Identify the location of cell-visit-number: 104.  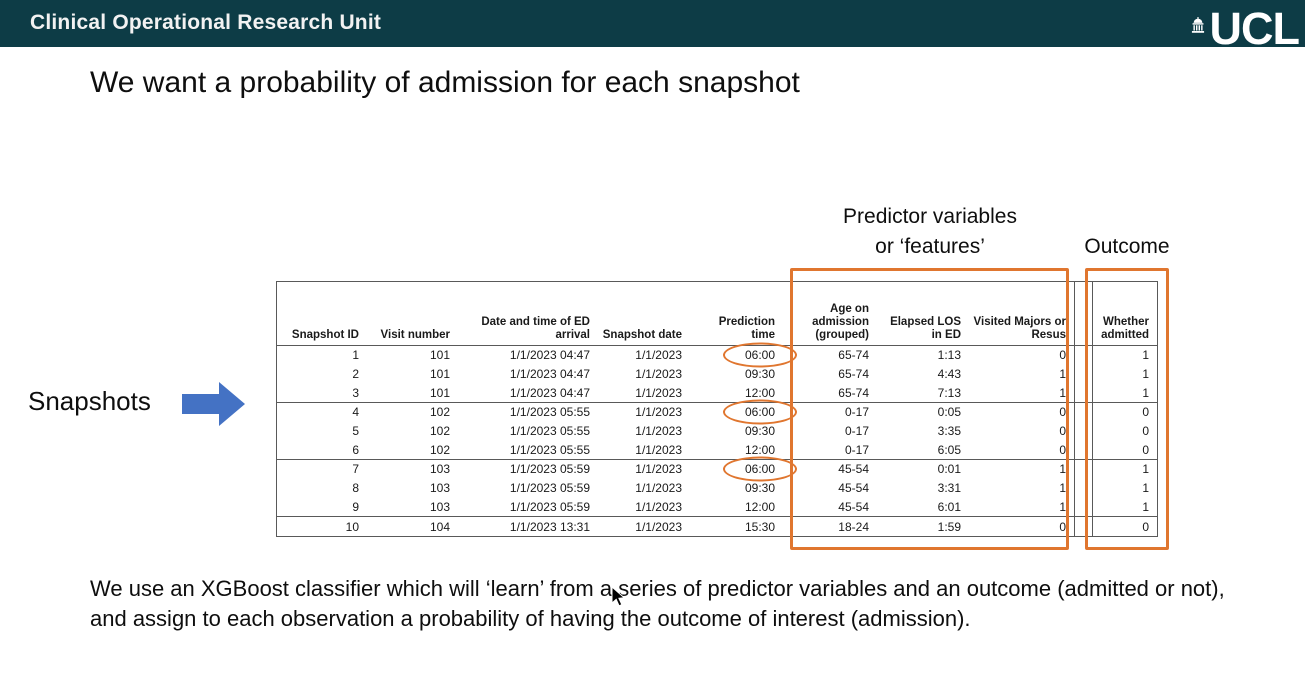
(439, 526).